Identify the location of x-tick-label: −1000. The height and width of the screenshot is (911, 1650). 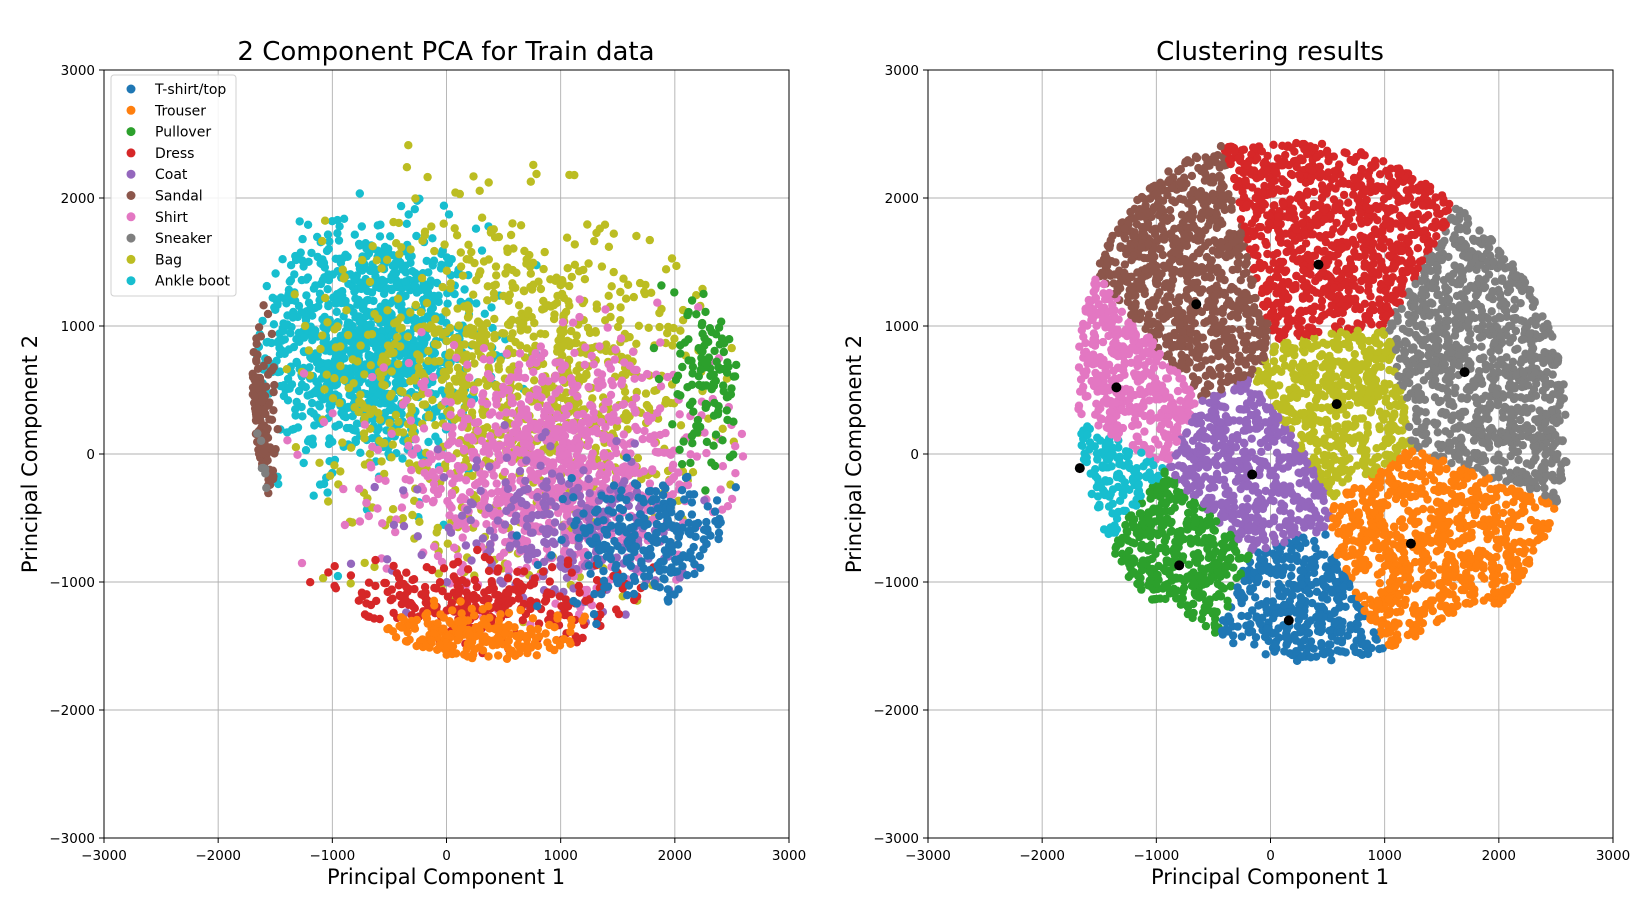
(332, 856).